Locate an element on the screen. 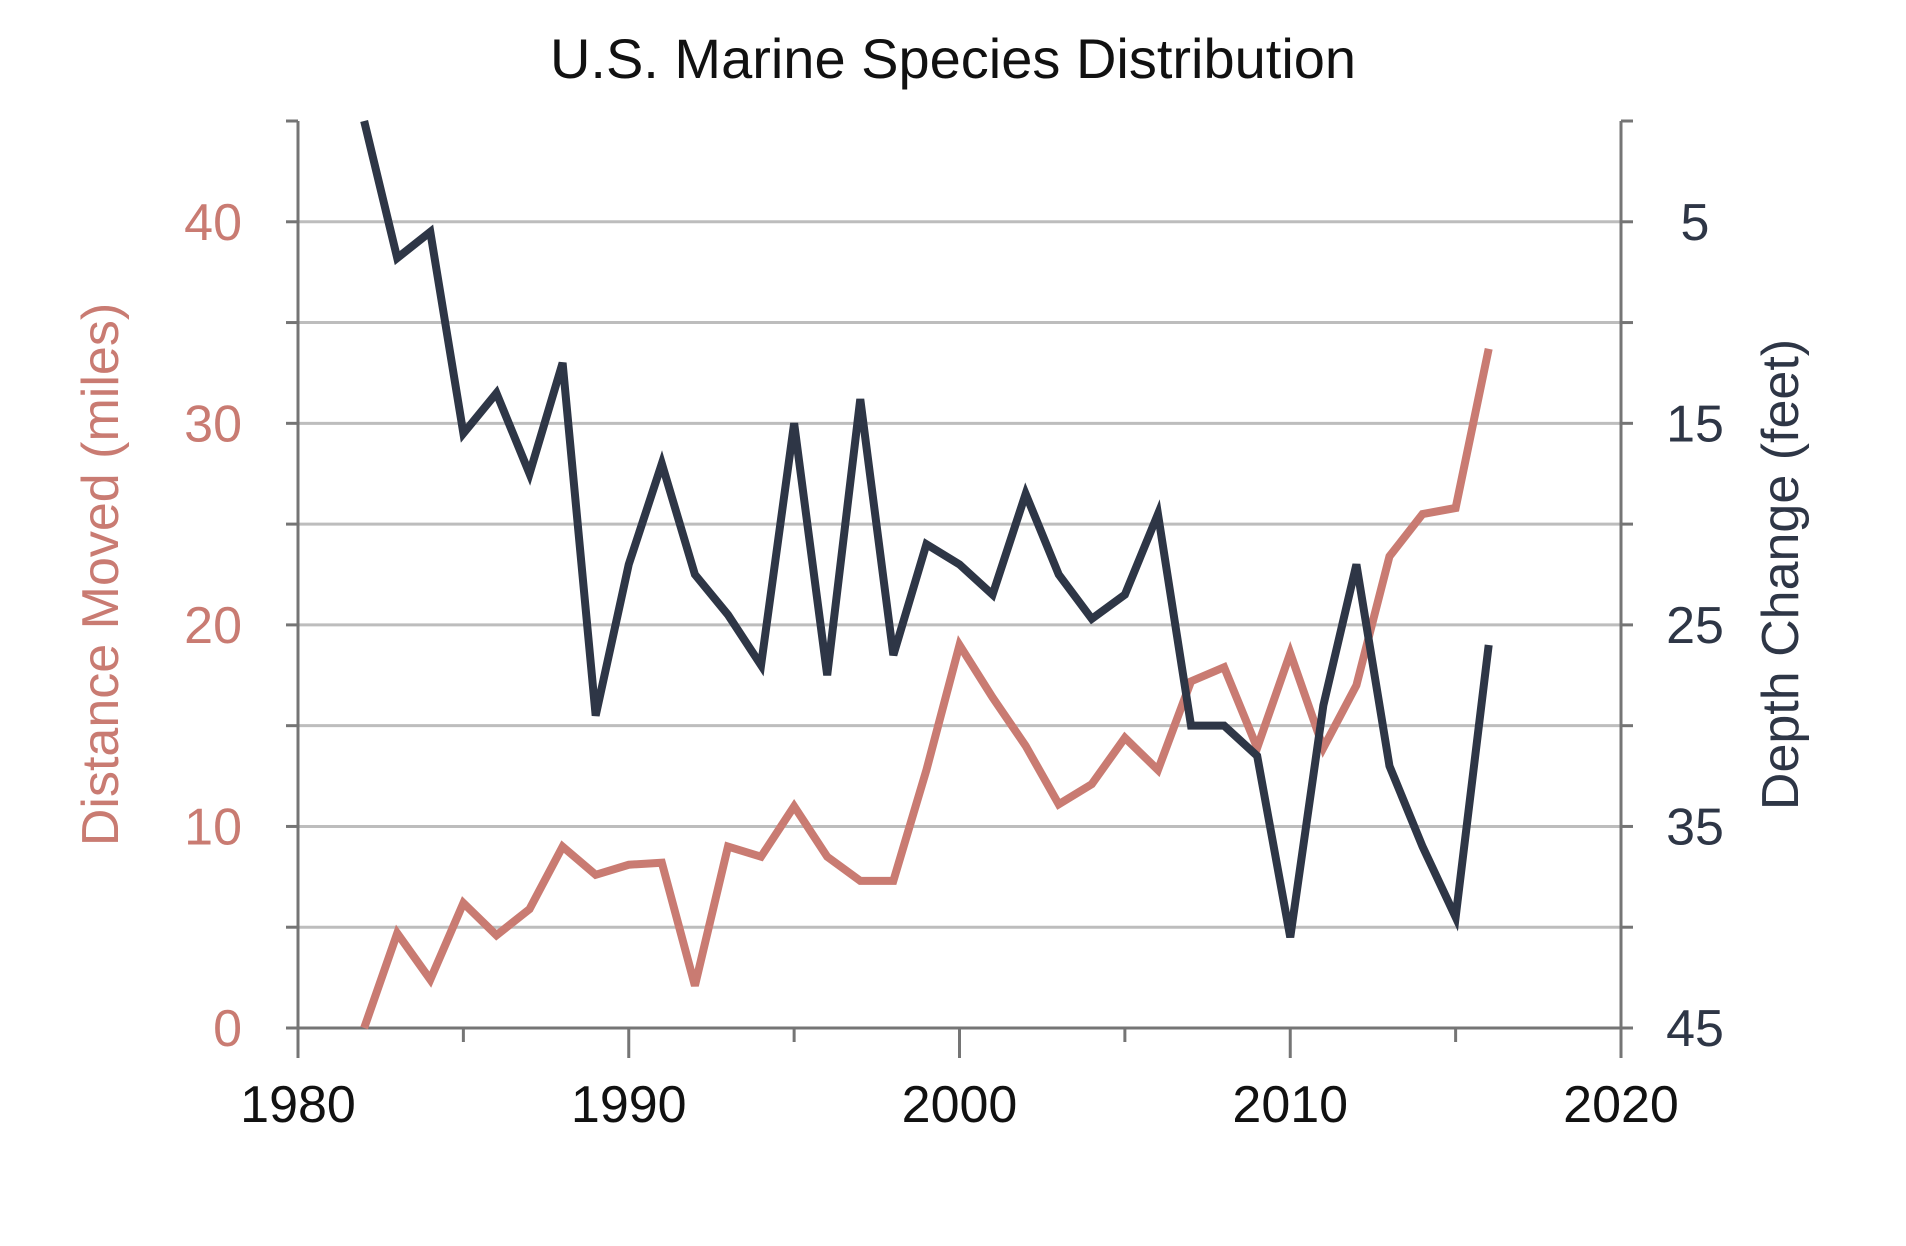 This screenshot has width=1906, height=1246. x-tick-label: 2010 is located at coordinates (1290, 1105).